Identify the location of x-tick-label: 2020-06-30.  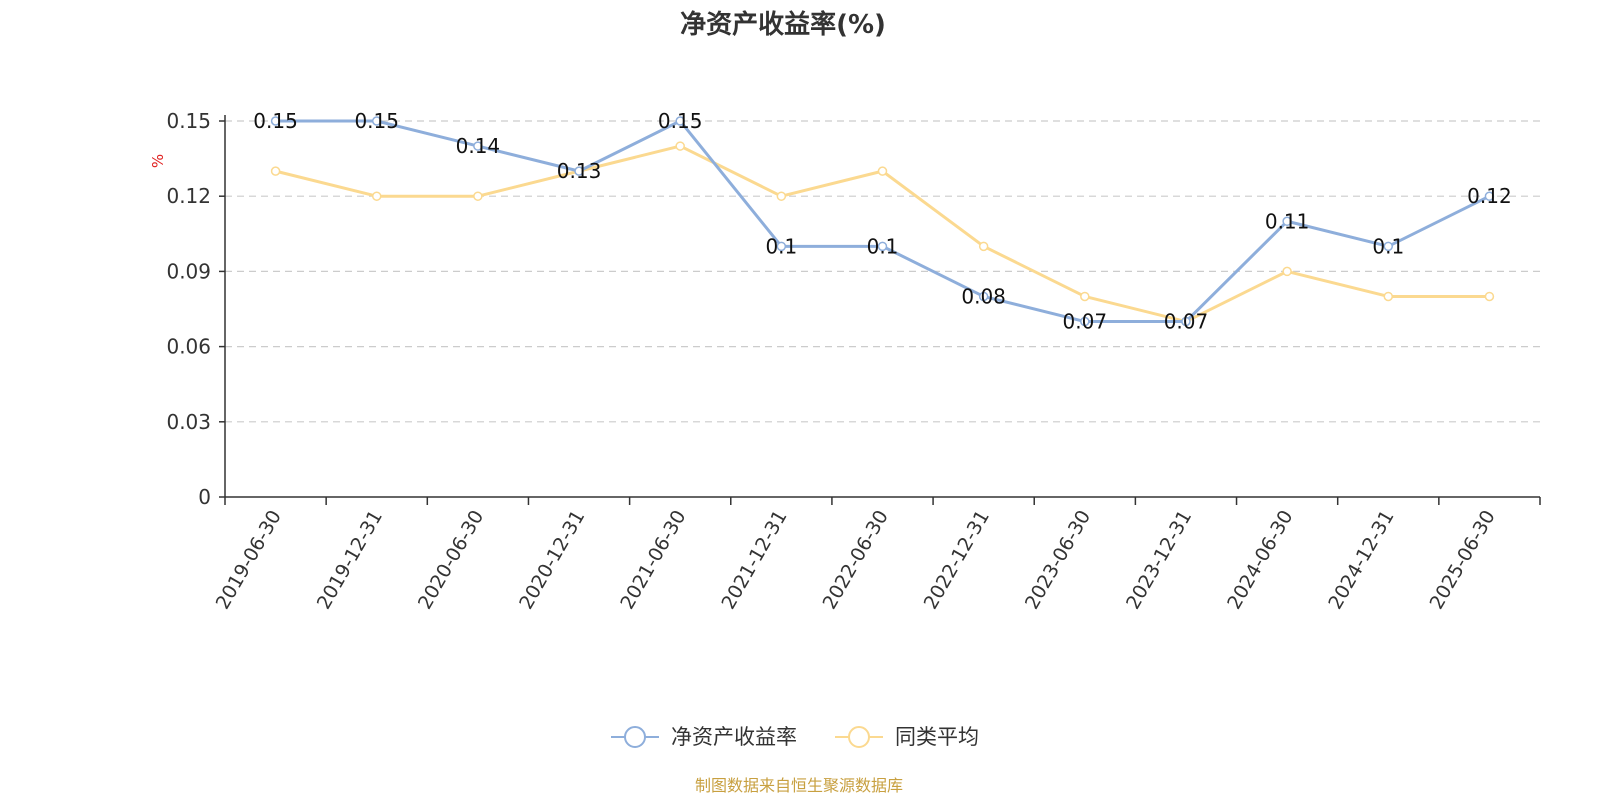
(451, 560).